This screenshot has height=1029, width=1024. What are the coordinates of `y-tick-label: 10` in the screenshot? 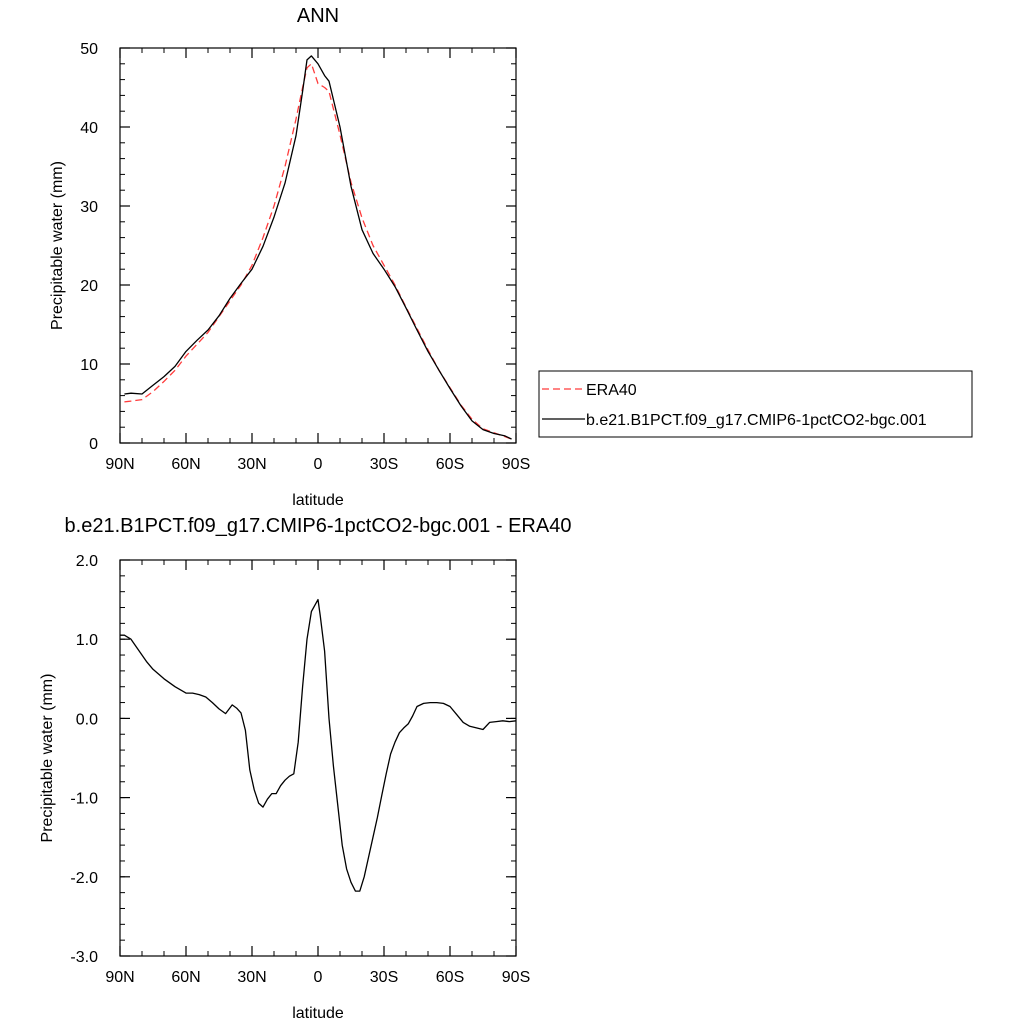 It's located at (89, 365).